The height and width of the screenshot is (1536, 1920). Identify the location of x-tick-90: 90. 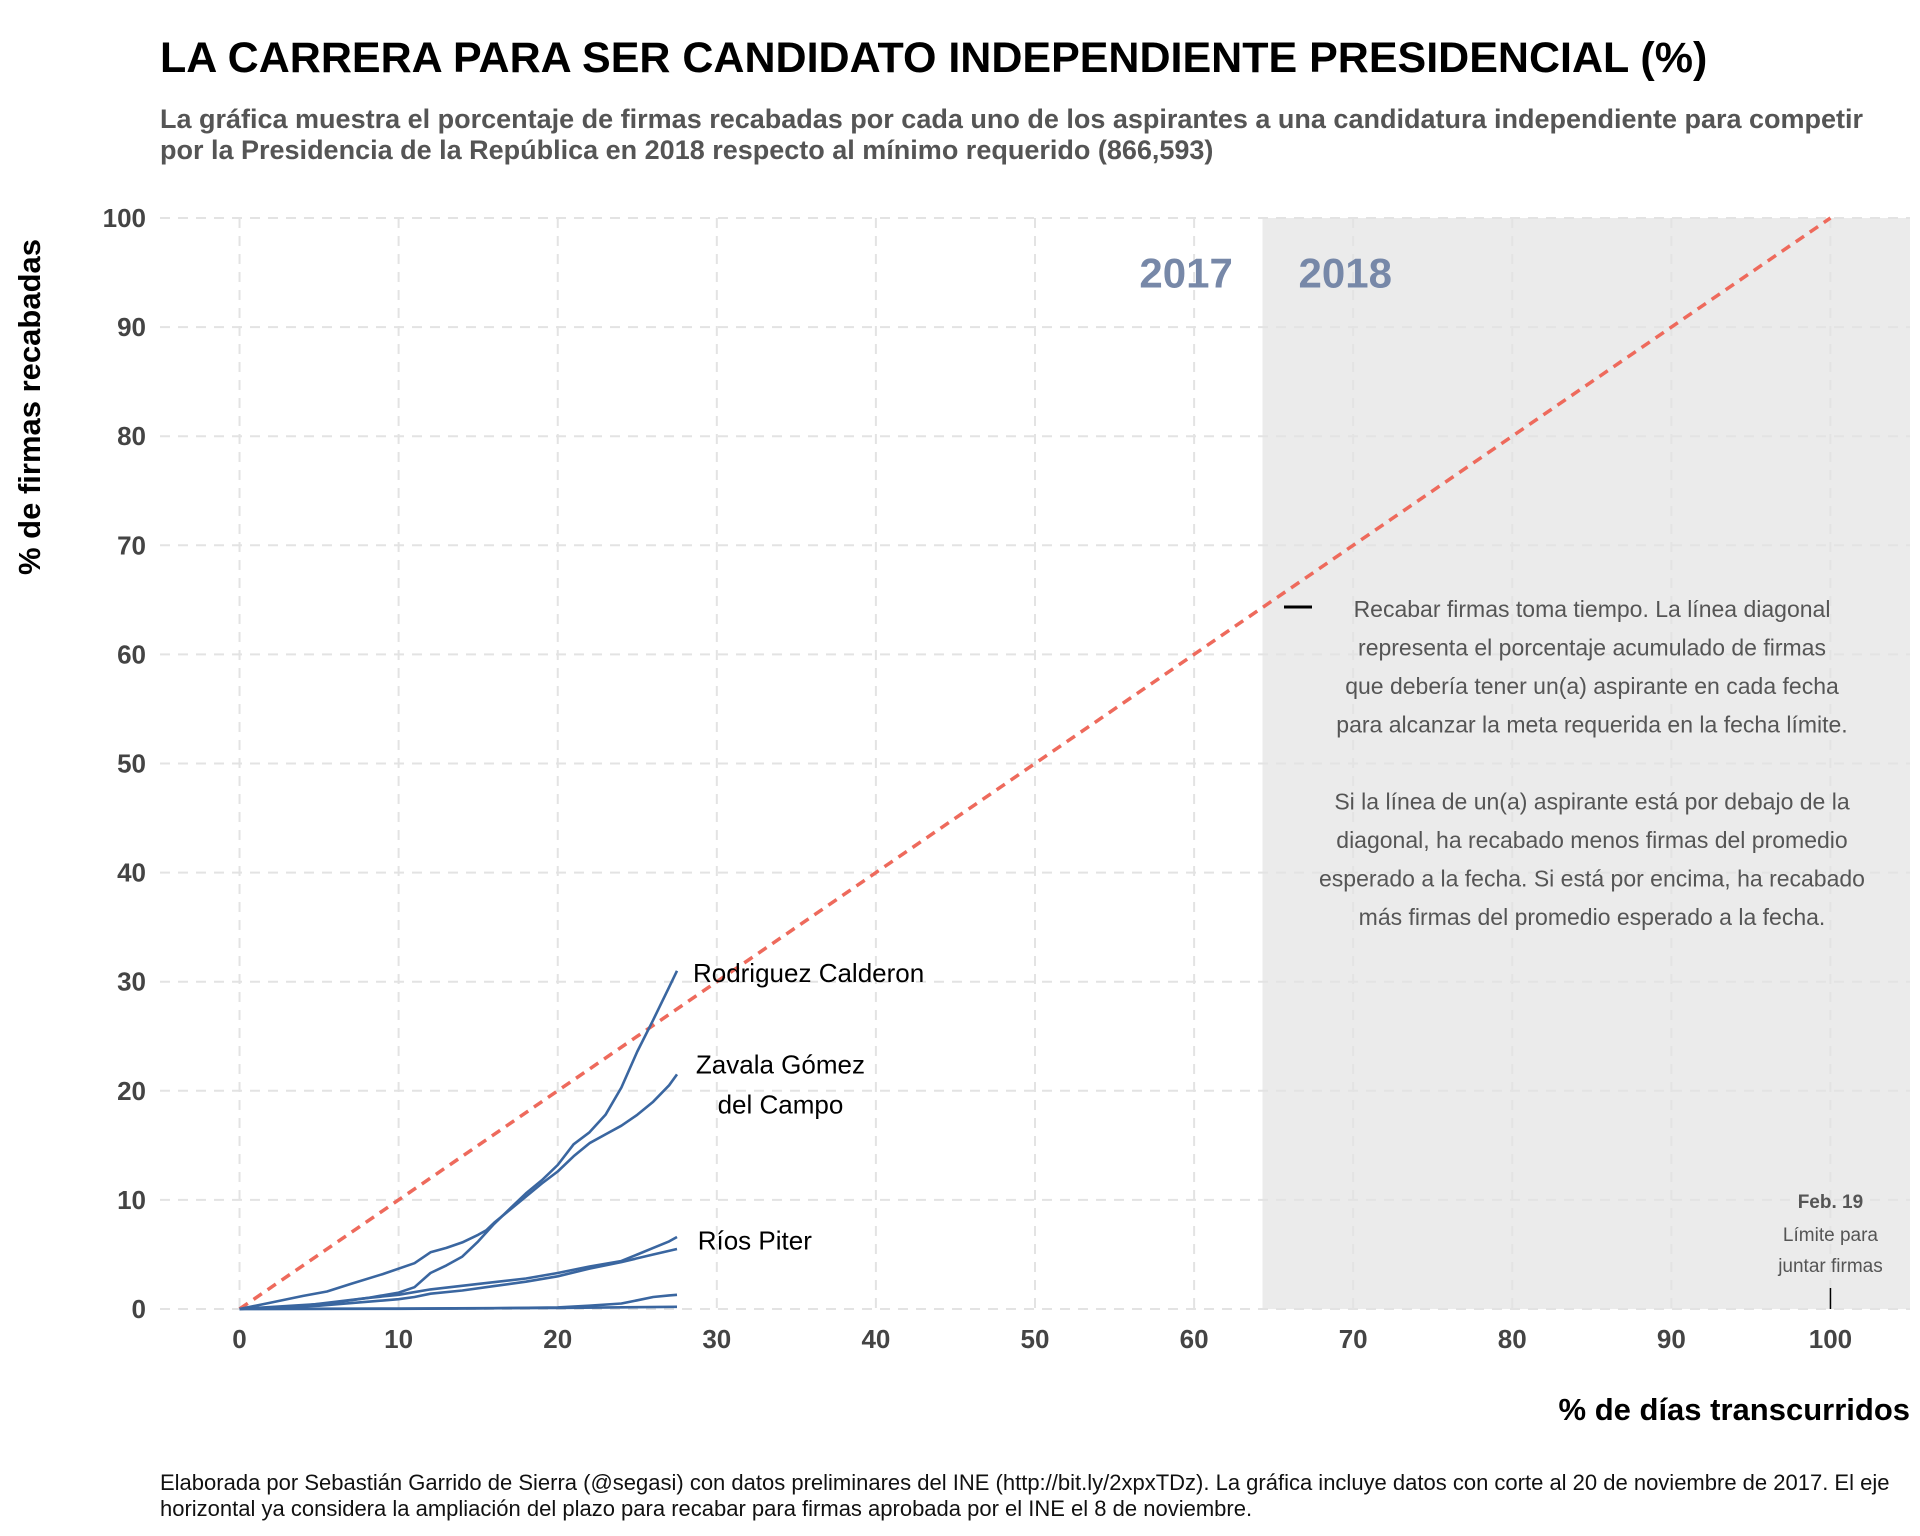
(1671, 1339).